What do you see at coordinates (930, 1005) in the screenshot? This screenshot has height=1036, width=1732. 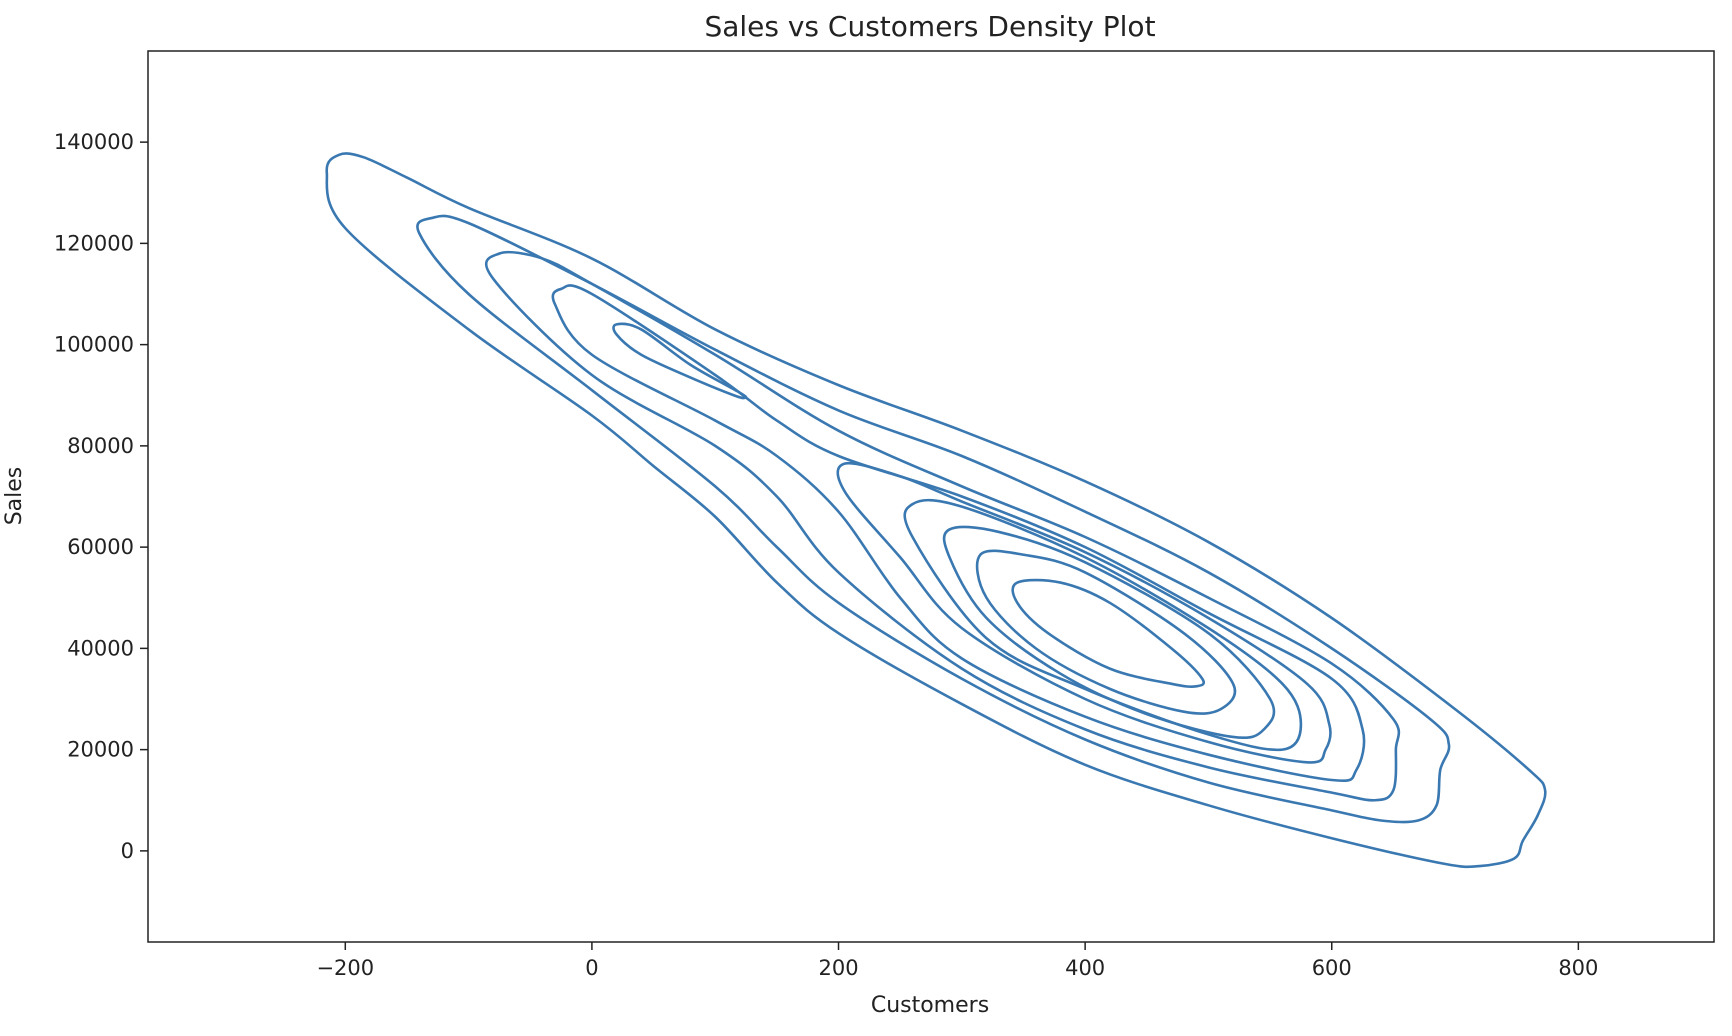 I see `x-axis-label: Customers` at bounding box center [930, 1005].